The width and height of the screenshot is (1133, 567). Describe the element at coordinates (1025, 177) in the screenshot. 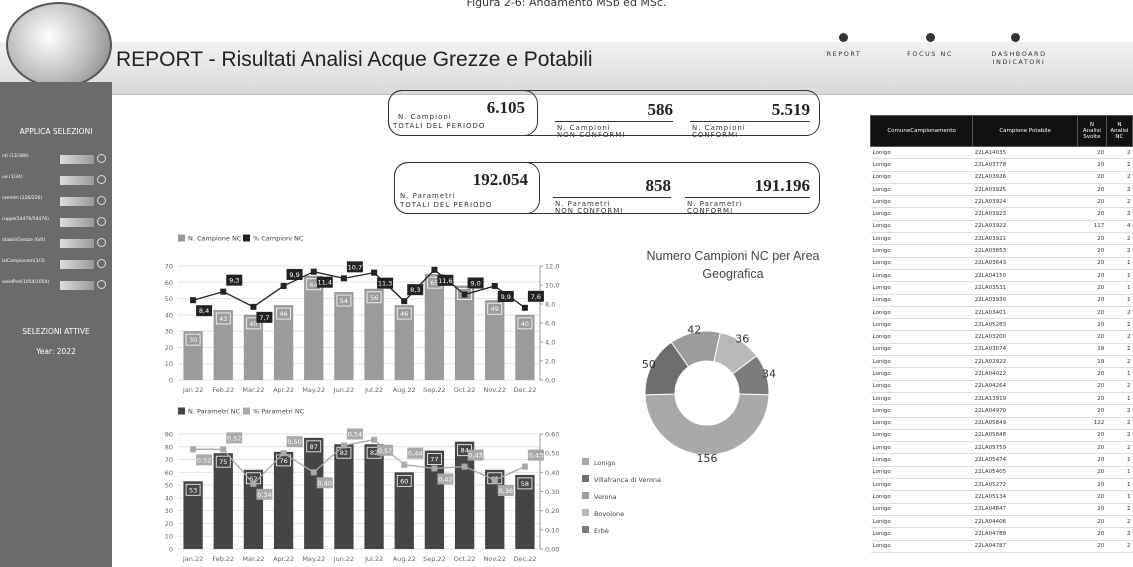

I see `table-cell: 22LA03926` at that location.